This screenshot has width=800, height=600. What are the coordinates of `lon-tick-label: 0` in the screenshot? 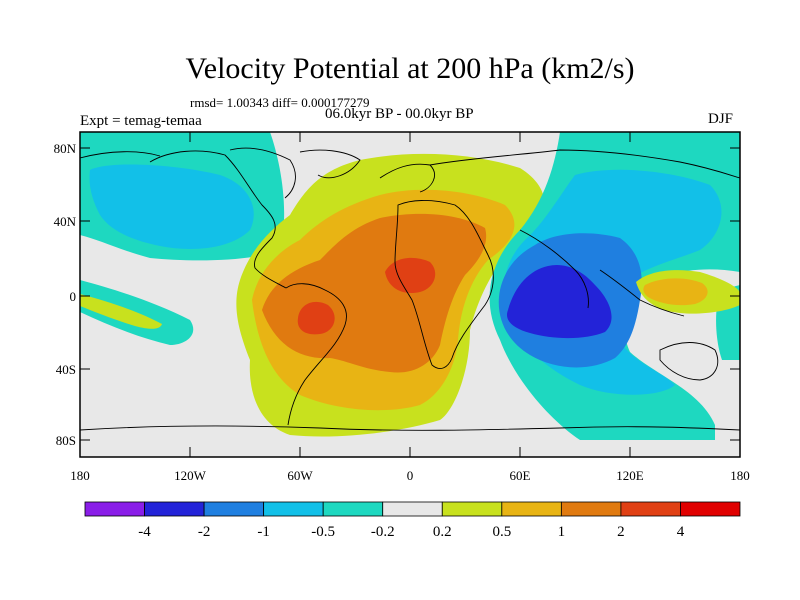 It's located at (410, 475).